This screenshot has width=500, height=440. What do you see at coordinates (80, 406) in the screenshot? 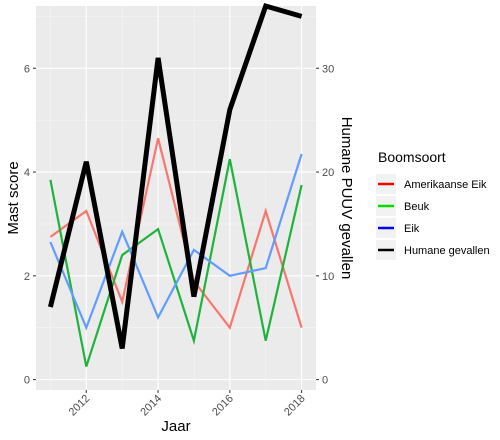
I see `x-tick-label: 2012` at bounding box center [80, 406].